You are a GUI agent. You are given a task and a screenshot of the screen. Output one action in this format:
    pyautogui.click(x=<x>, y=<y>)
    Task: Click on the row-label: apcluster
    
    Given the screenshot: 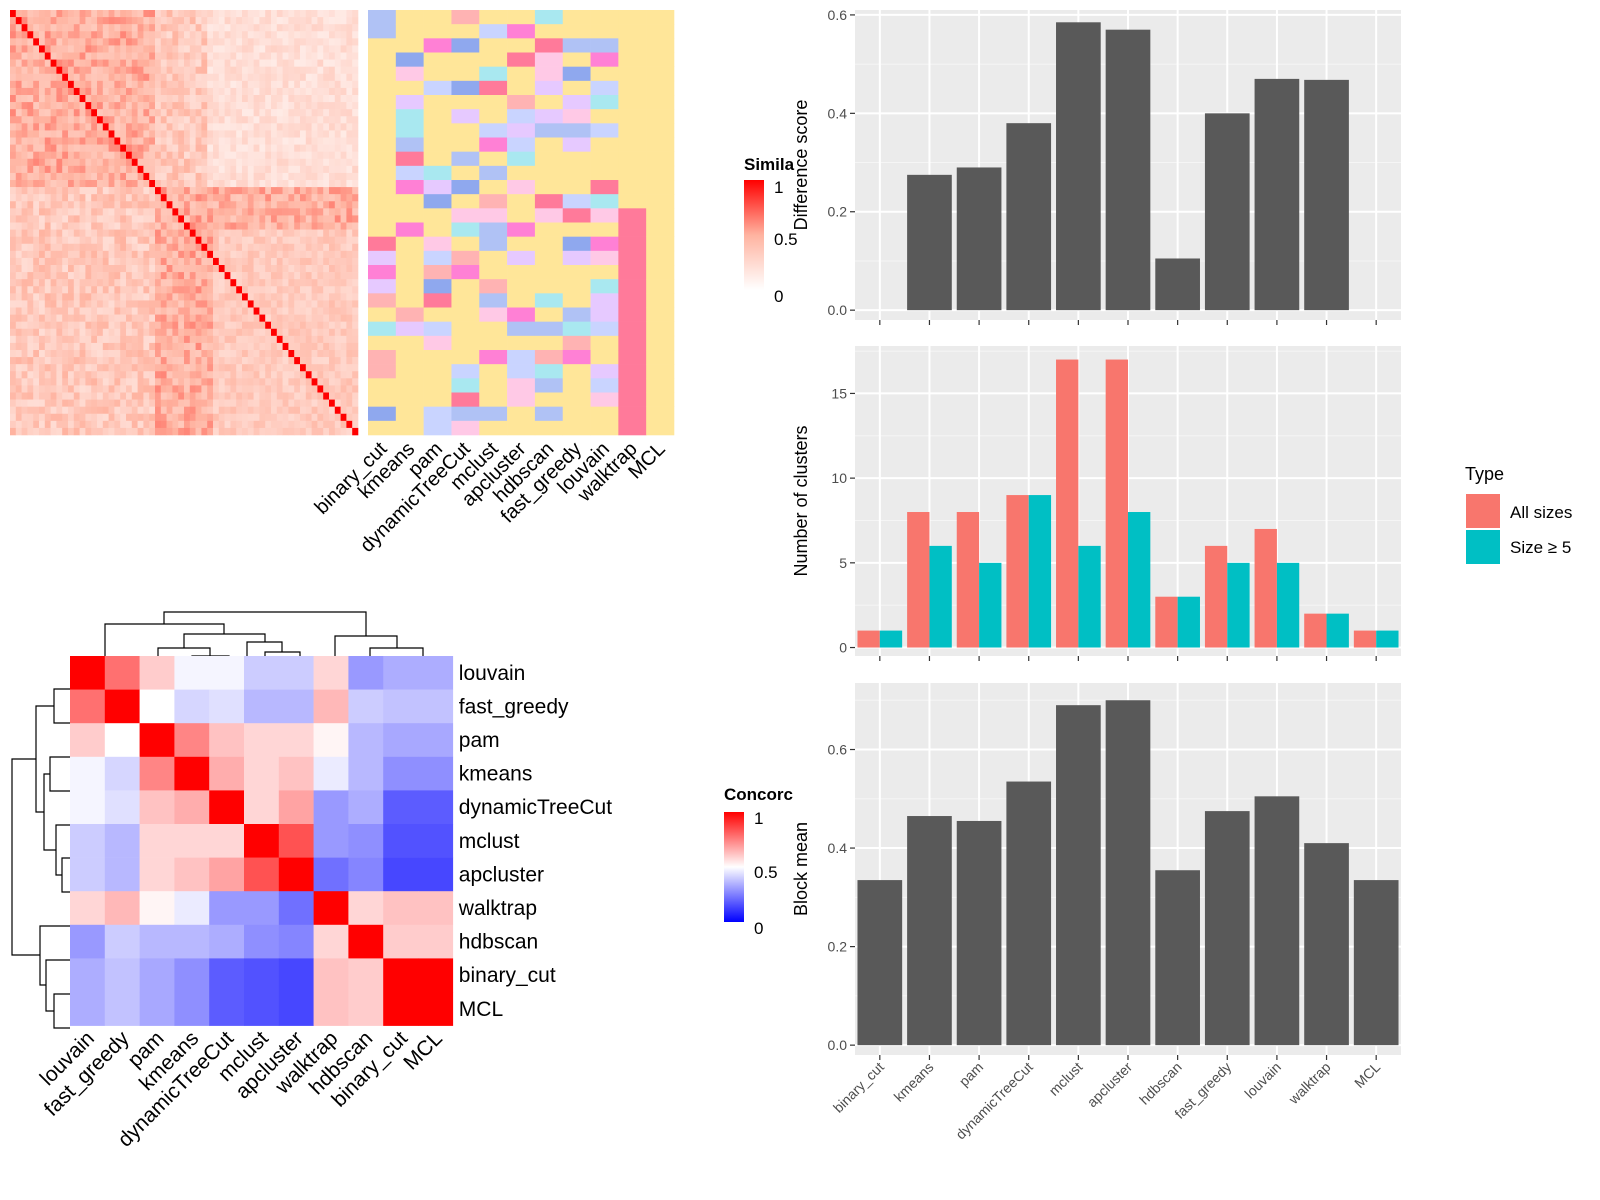 What is the action you would take?
    pyautogui.click(x=501, y=874)
    